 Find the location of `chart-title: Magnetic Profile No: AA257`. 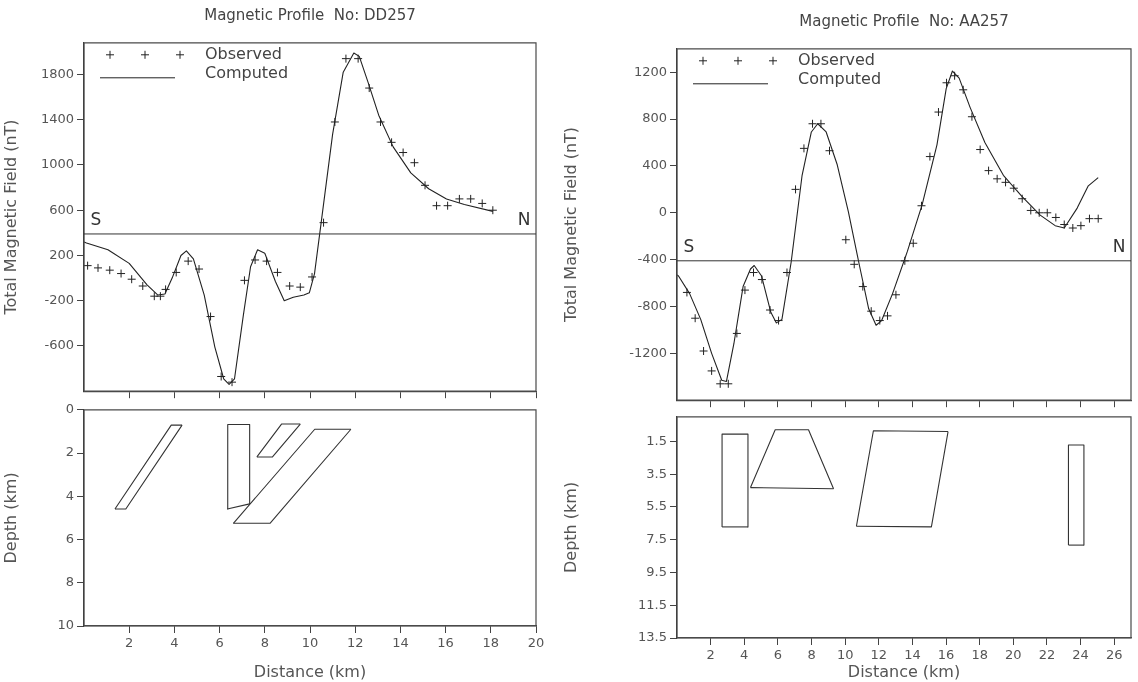

chart-title: Magnetic Profile No: AA257 is located at coordinates (904, 21).